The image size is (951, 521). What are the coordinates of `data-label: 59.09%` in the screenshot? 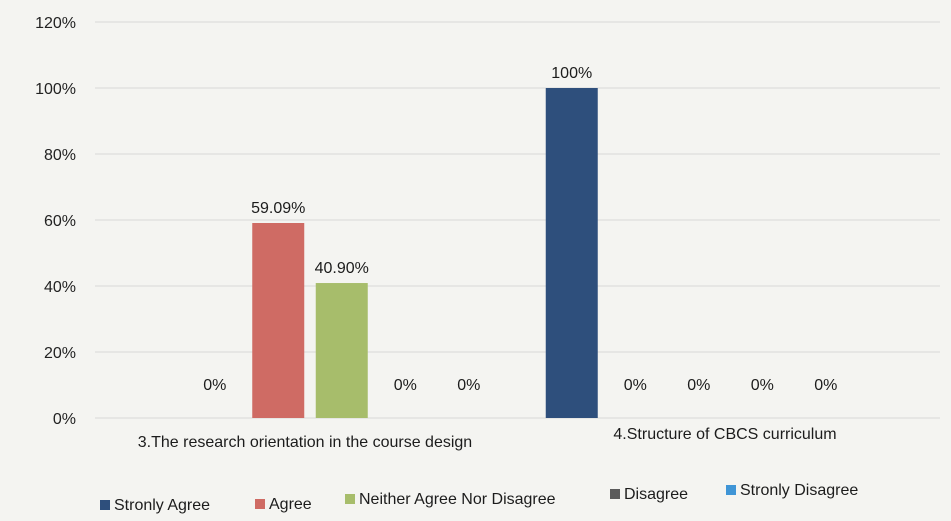 It's located at (278, 208).